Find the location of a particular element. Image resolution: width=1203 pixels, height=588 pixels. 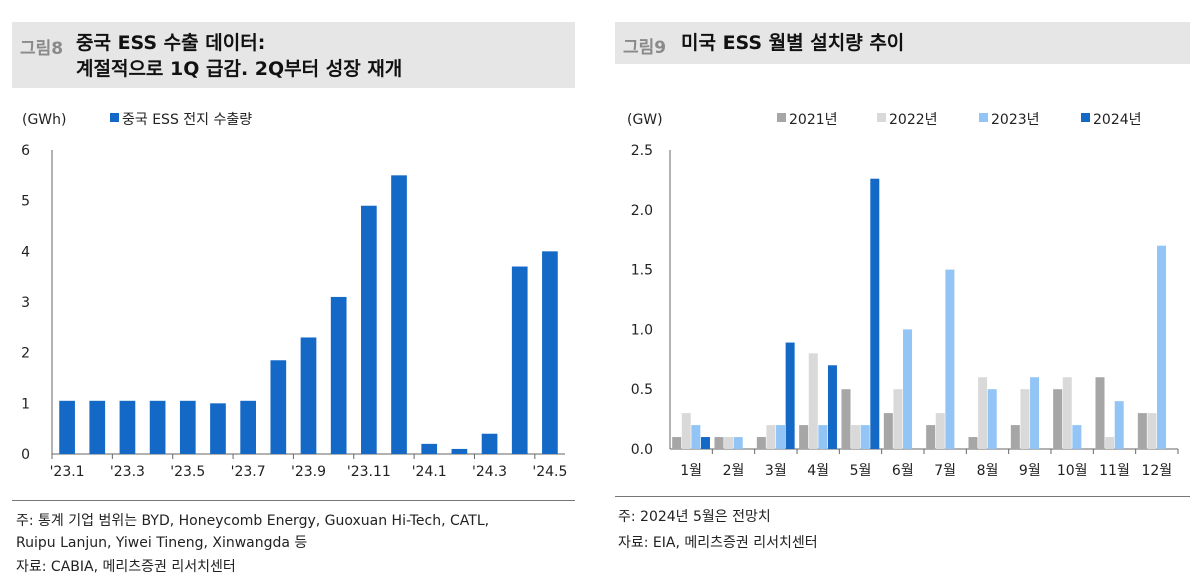

right-figure-header: 그림9 미국 ESS 월별 설치량 추이 is located at coordinates (902, 43).